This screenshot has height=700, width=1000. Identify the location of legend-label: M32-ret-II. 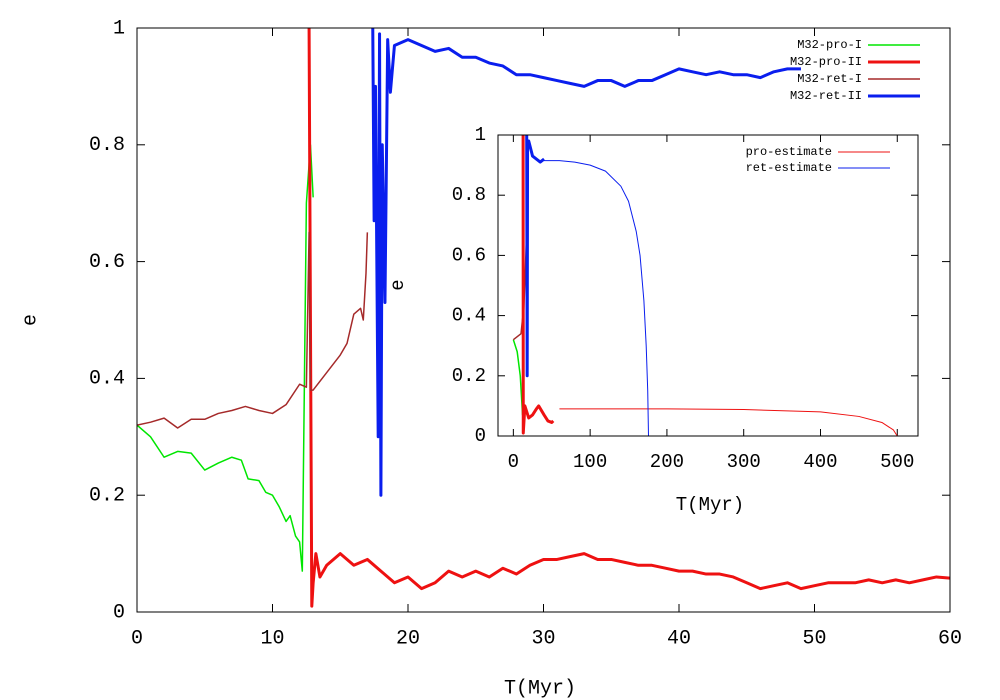
(826, 96).